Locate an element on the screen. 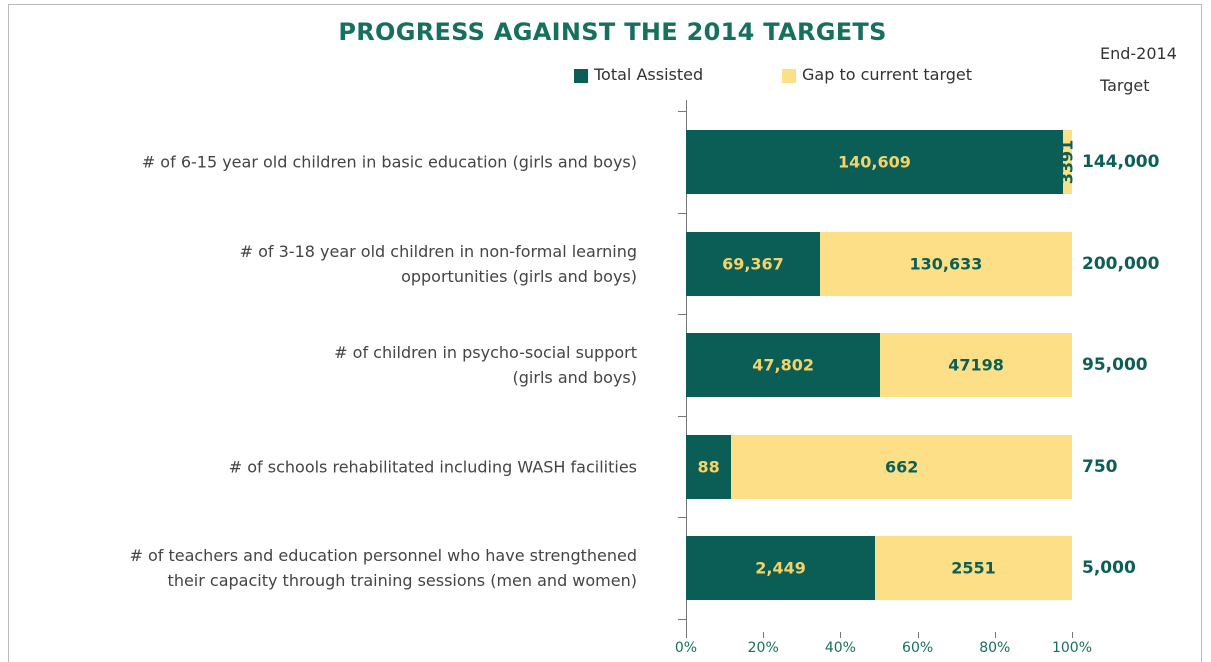 The height and width of the screenshot is (662, 1211). value-label: 3391 is located at coordinates (1067, 162).